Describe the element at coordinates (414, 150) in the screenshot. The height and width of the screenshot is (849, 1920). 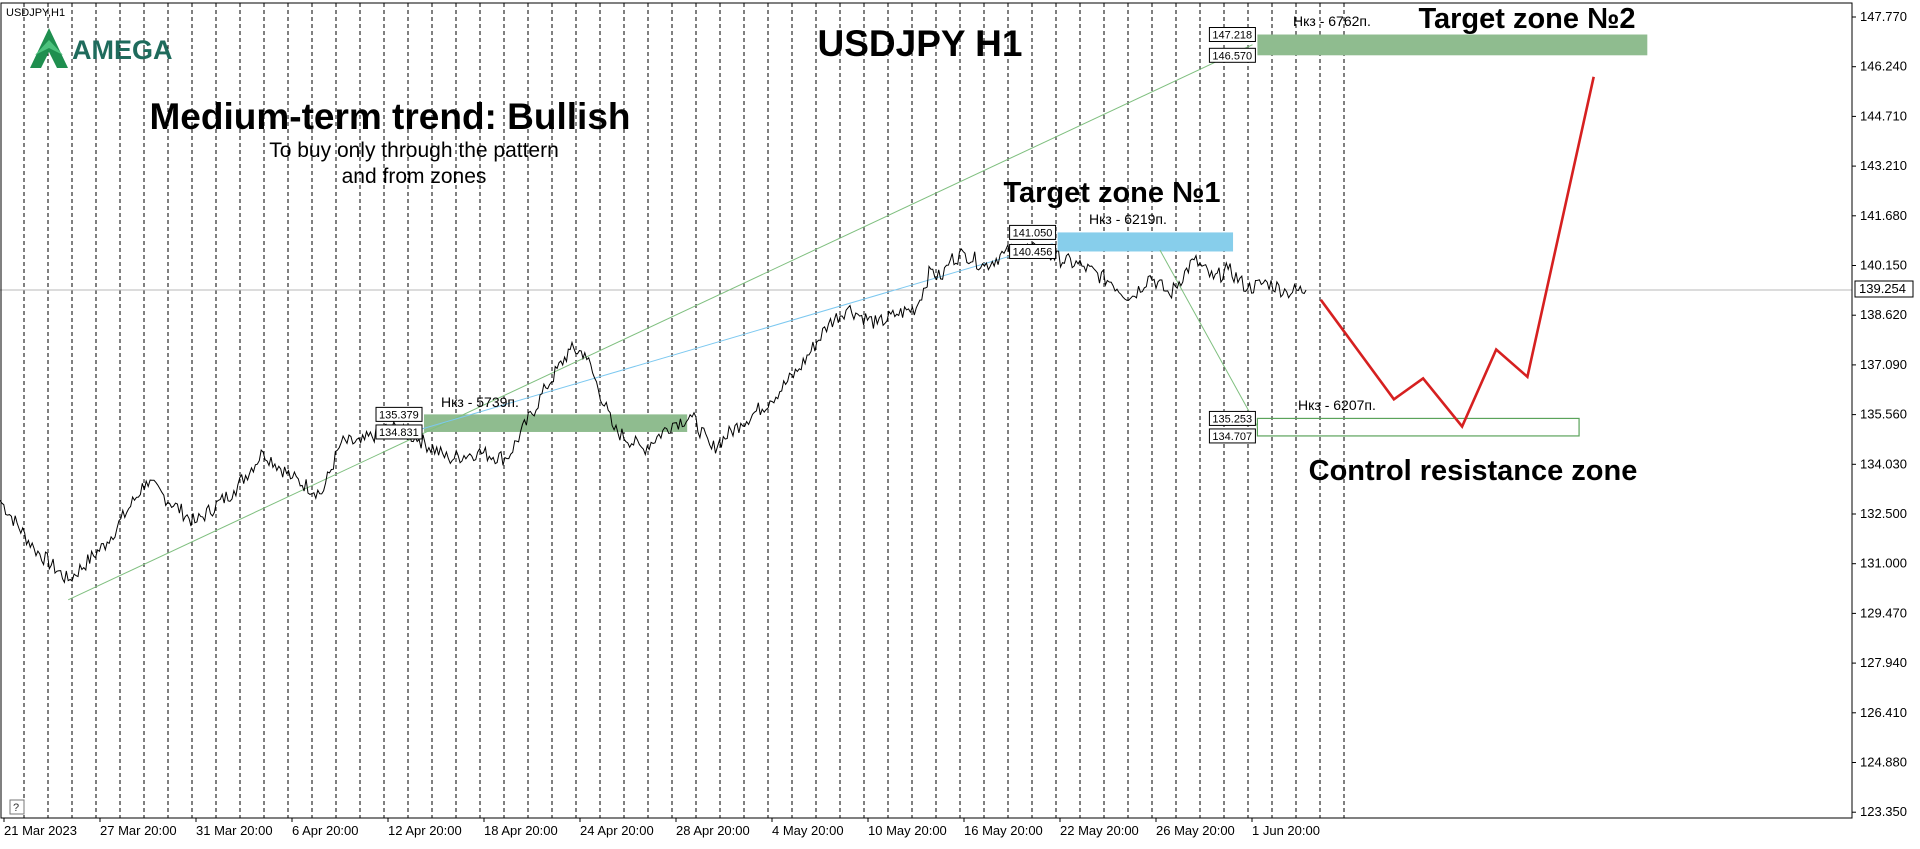
I see `chart-note-line-1: To buy only through the pattern` at that location.